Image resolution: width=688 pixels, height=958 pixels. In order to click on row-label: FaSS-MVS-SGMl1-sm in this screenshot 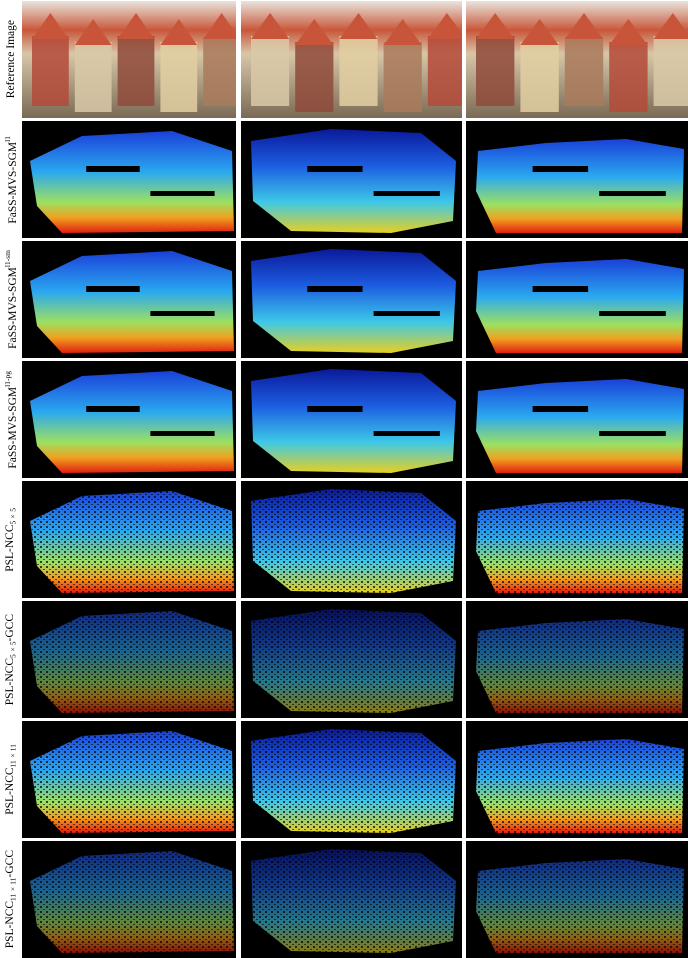, I will do `click(11, 299)`.